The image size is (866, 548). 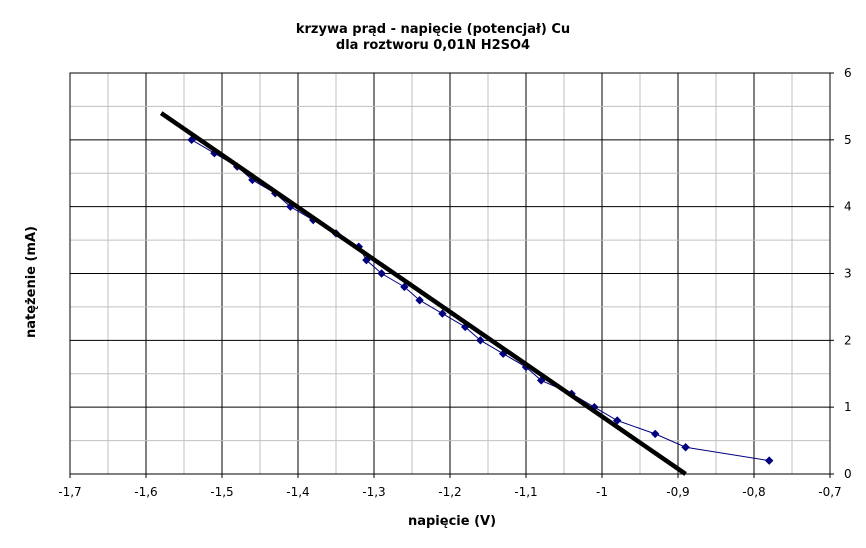 What do you see at coordinates (145, 492) in the screenshot?
I see `x-tick-label: -1,6` at bounding box center [145, 492].